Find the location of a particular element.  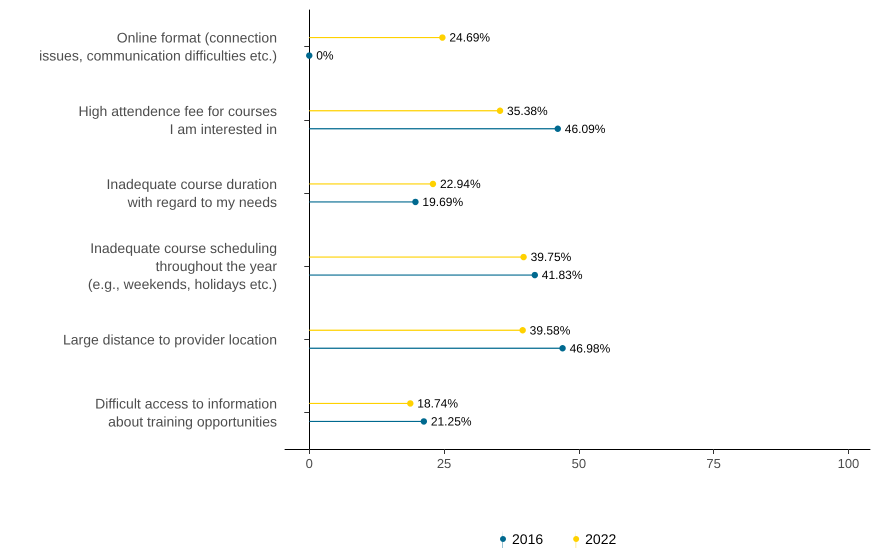

x-tick-label: 75 is located at coordinates (713, 463).